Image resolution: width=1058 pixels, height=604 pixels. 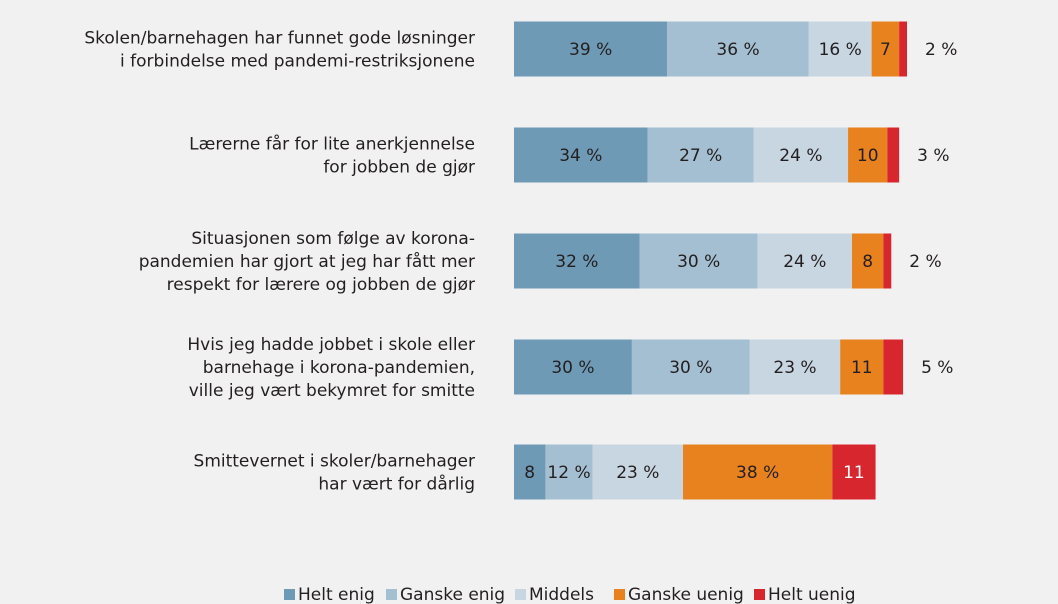 I want to click on data-label: 7, so click(x=885, y=50).